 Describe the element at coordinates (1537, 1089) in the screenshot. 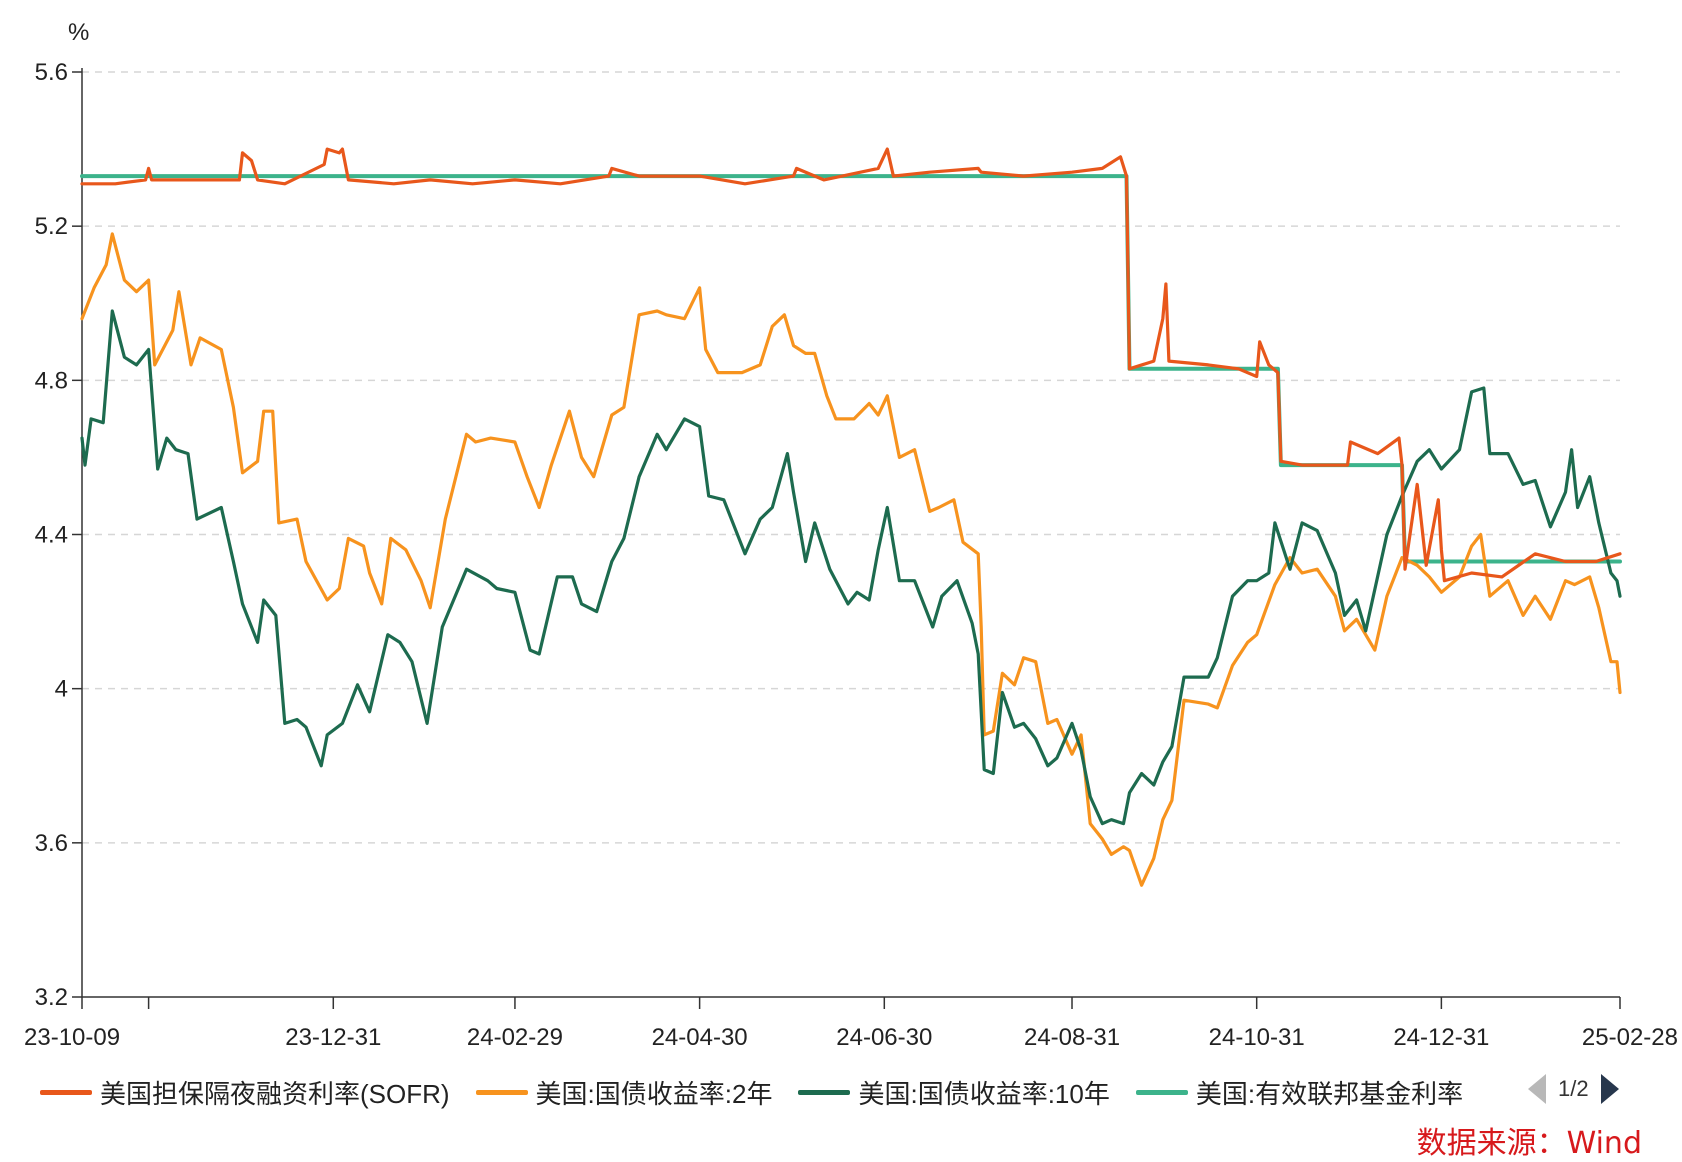

I see `legend-prev-icon` at that location.